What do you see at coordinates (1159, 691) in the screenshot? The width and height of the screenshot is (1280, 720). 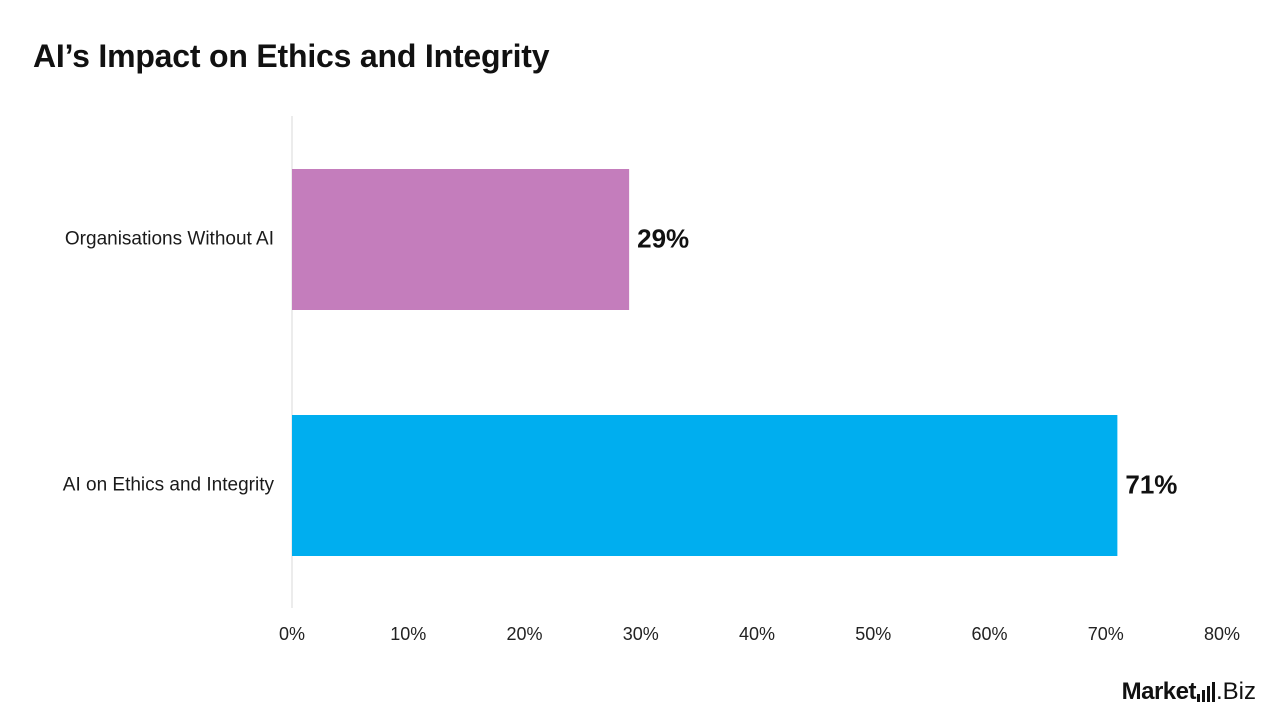 I see `logo-brand: Market` at bounding box center [1159, 691].